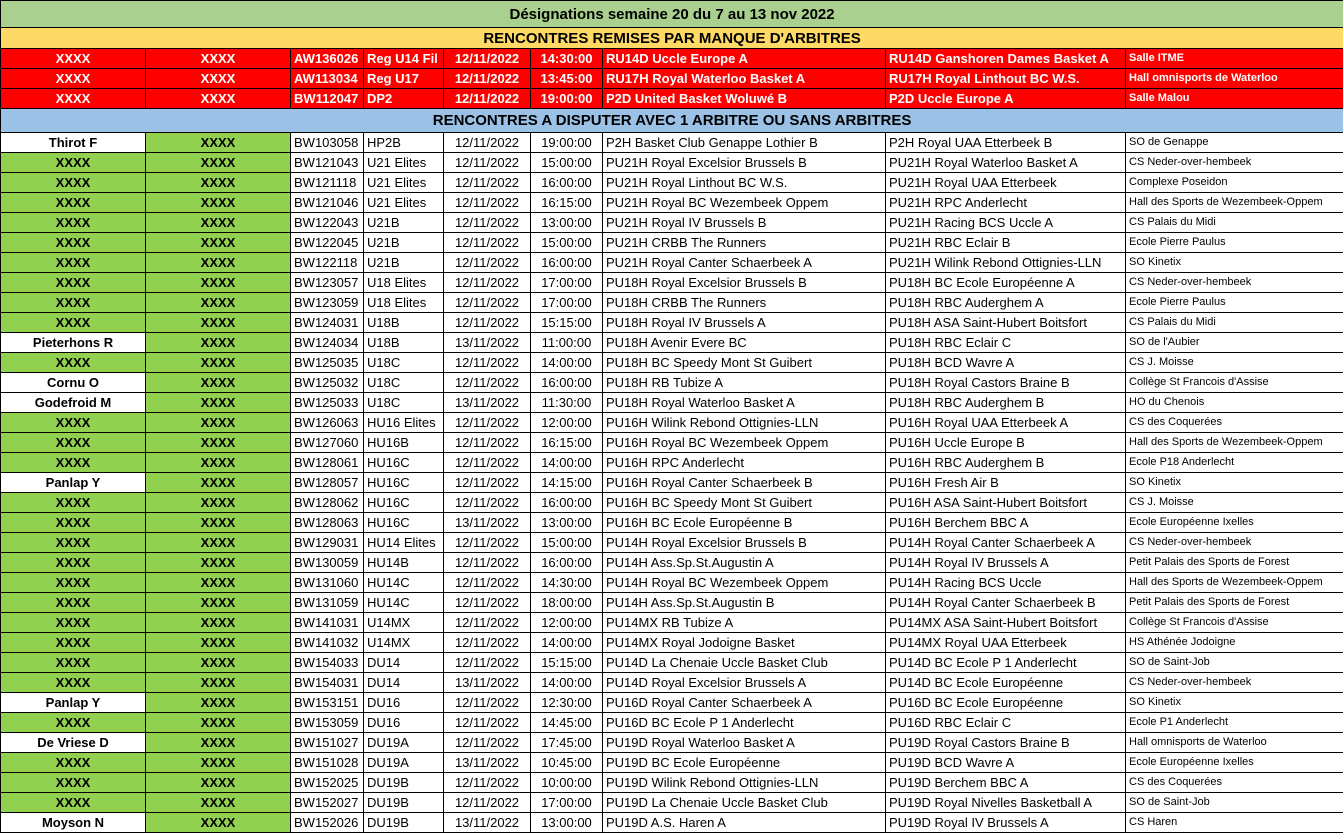 The width and height of the screenshot is (1343, 836). Describe the element at coordinates (327, 722) in the screenshot. I see `match-code-cell: BW153059` at that location.